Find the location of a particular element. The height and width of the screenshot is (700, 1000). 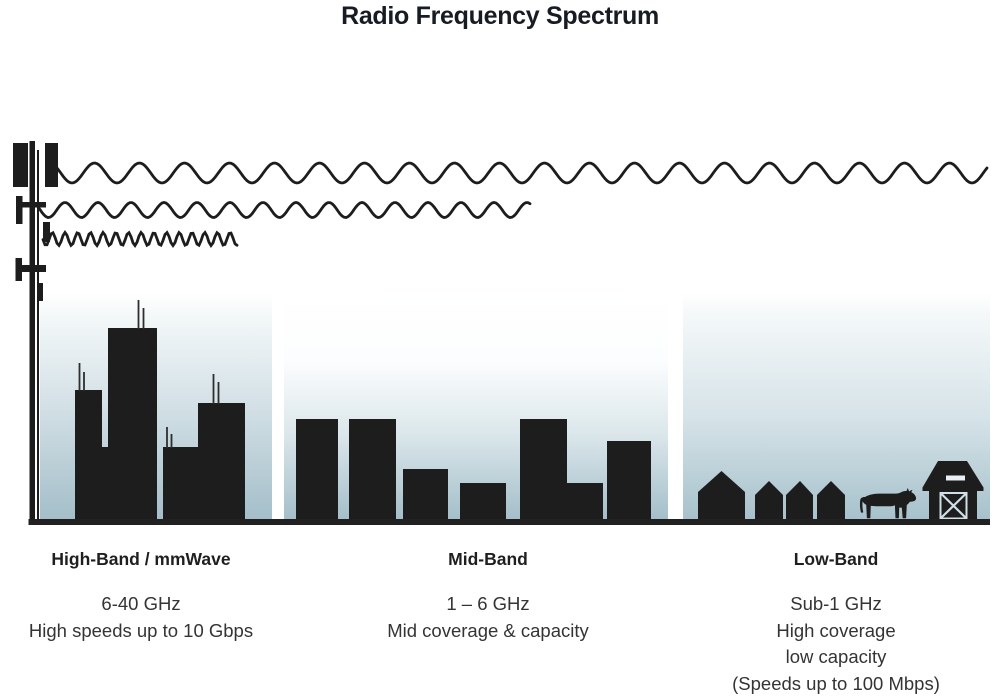

cell-tower-icon is located at coordinates (35, 333).